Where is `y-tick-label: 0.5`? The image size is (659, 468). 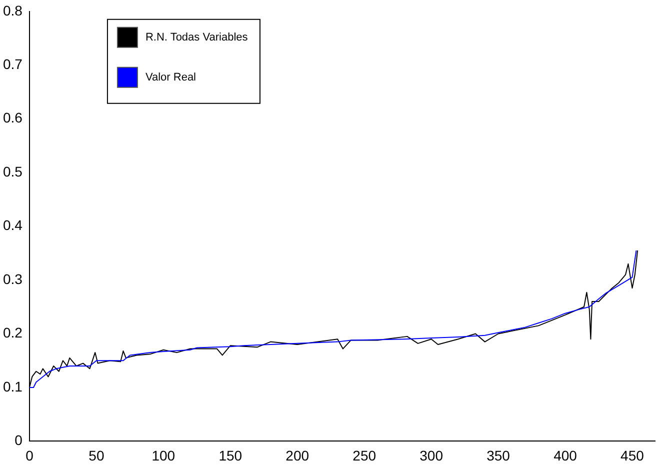
y-tick-label: 0.5 is located at coordinates (12, 171).